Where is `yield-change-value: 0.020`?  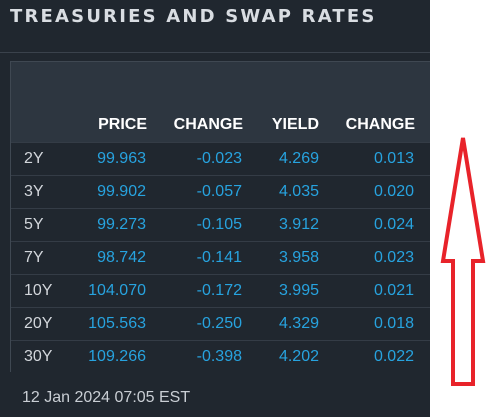
yield-change-value: 0.020 is located at coordinates (393, 191).